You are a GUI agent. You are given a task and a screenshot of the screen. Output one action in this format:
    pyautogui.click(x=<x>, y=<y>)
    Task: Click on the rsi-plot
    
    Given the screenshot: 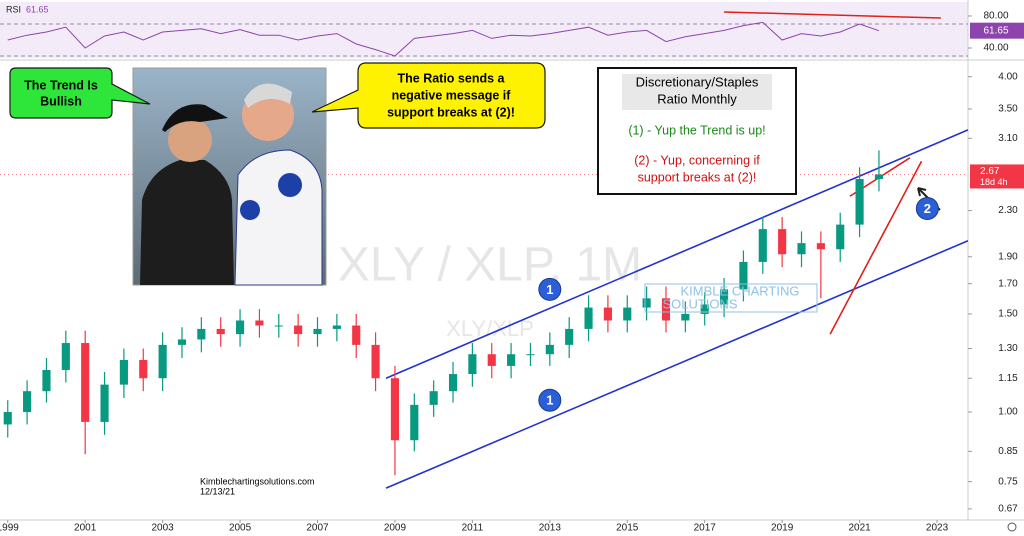 What is the action you would take?
    pyautogui.click(x=484, y=34)
    